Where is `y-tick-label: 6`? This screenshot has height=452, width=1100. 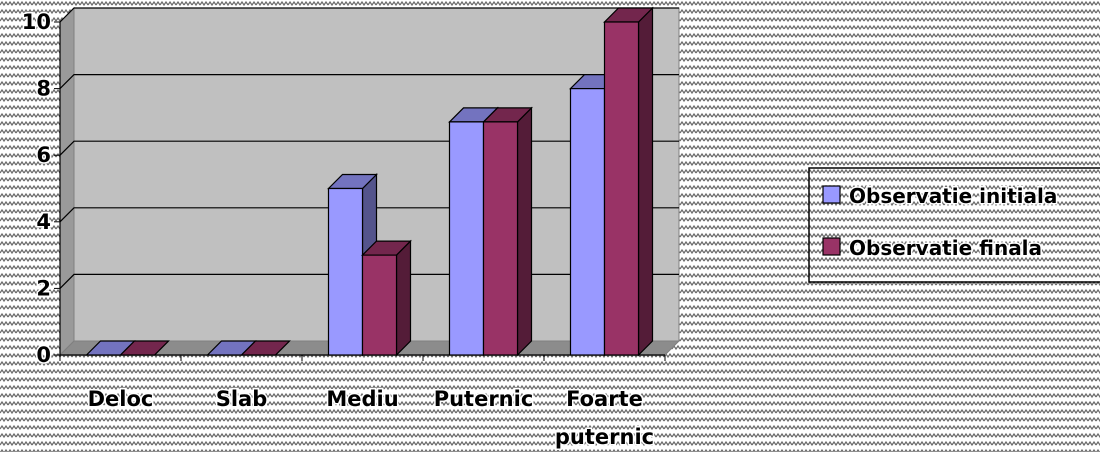 y-tick-label: 6 is located at coordinates (43, 155).